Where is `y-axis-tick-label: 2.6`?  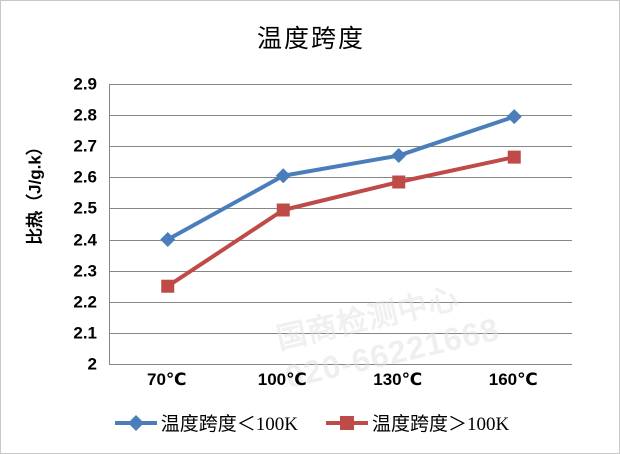
y-axis-tick-label: 2.6 is located at coordinates (85, 177).